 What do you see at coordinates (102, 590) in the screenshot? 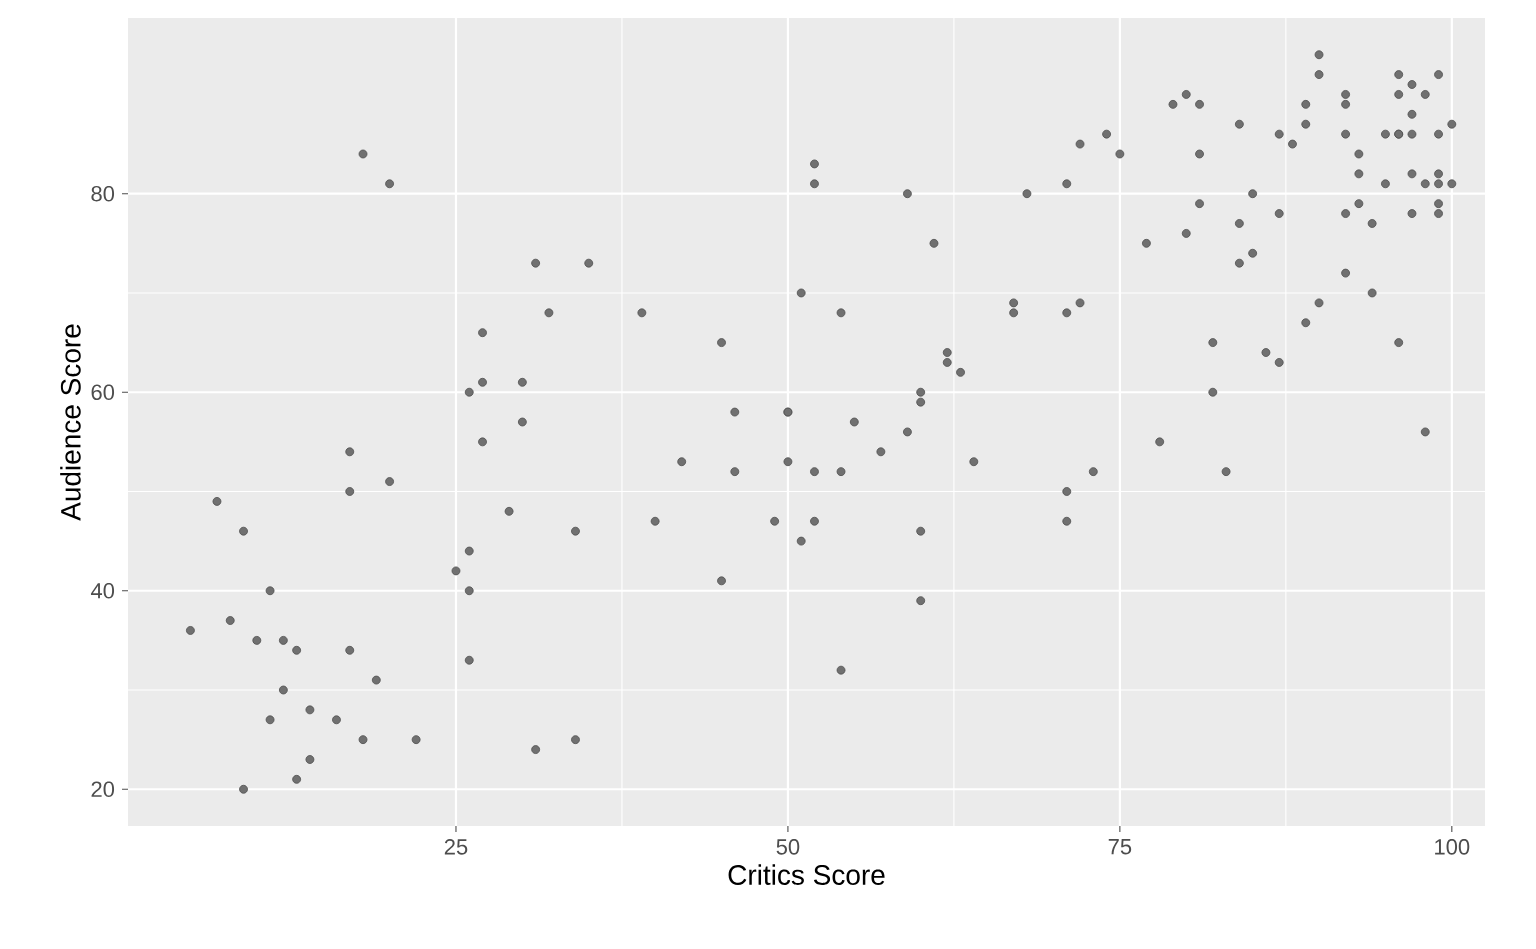
I see `y-tick-label: 40` at bounding box center [102, 590].